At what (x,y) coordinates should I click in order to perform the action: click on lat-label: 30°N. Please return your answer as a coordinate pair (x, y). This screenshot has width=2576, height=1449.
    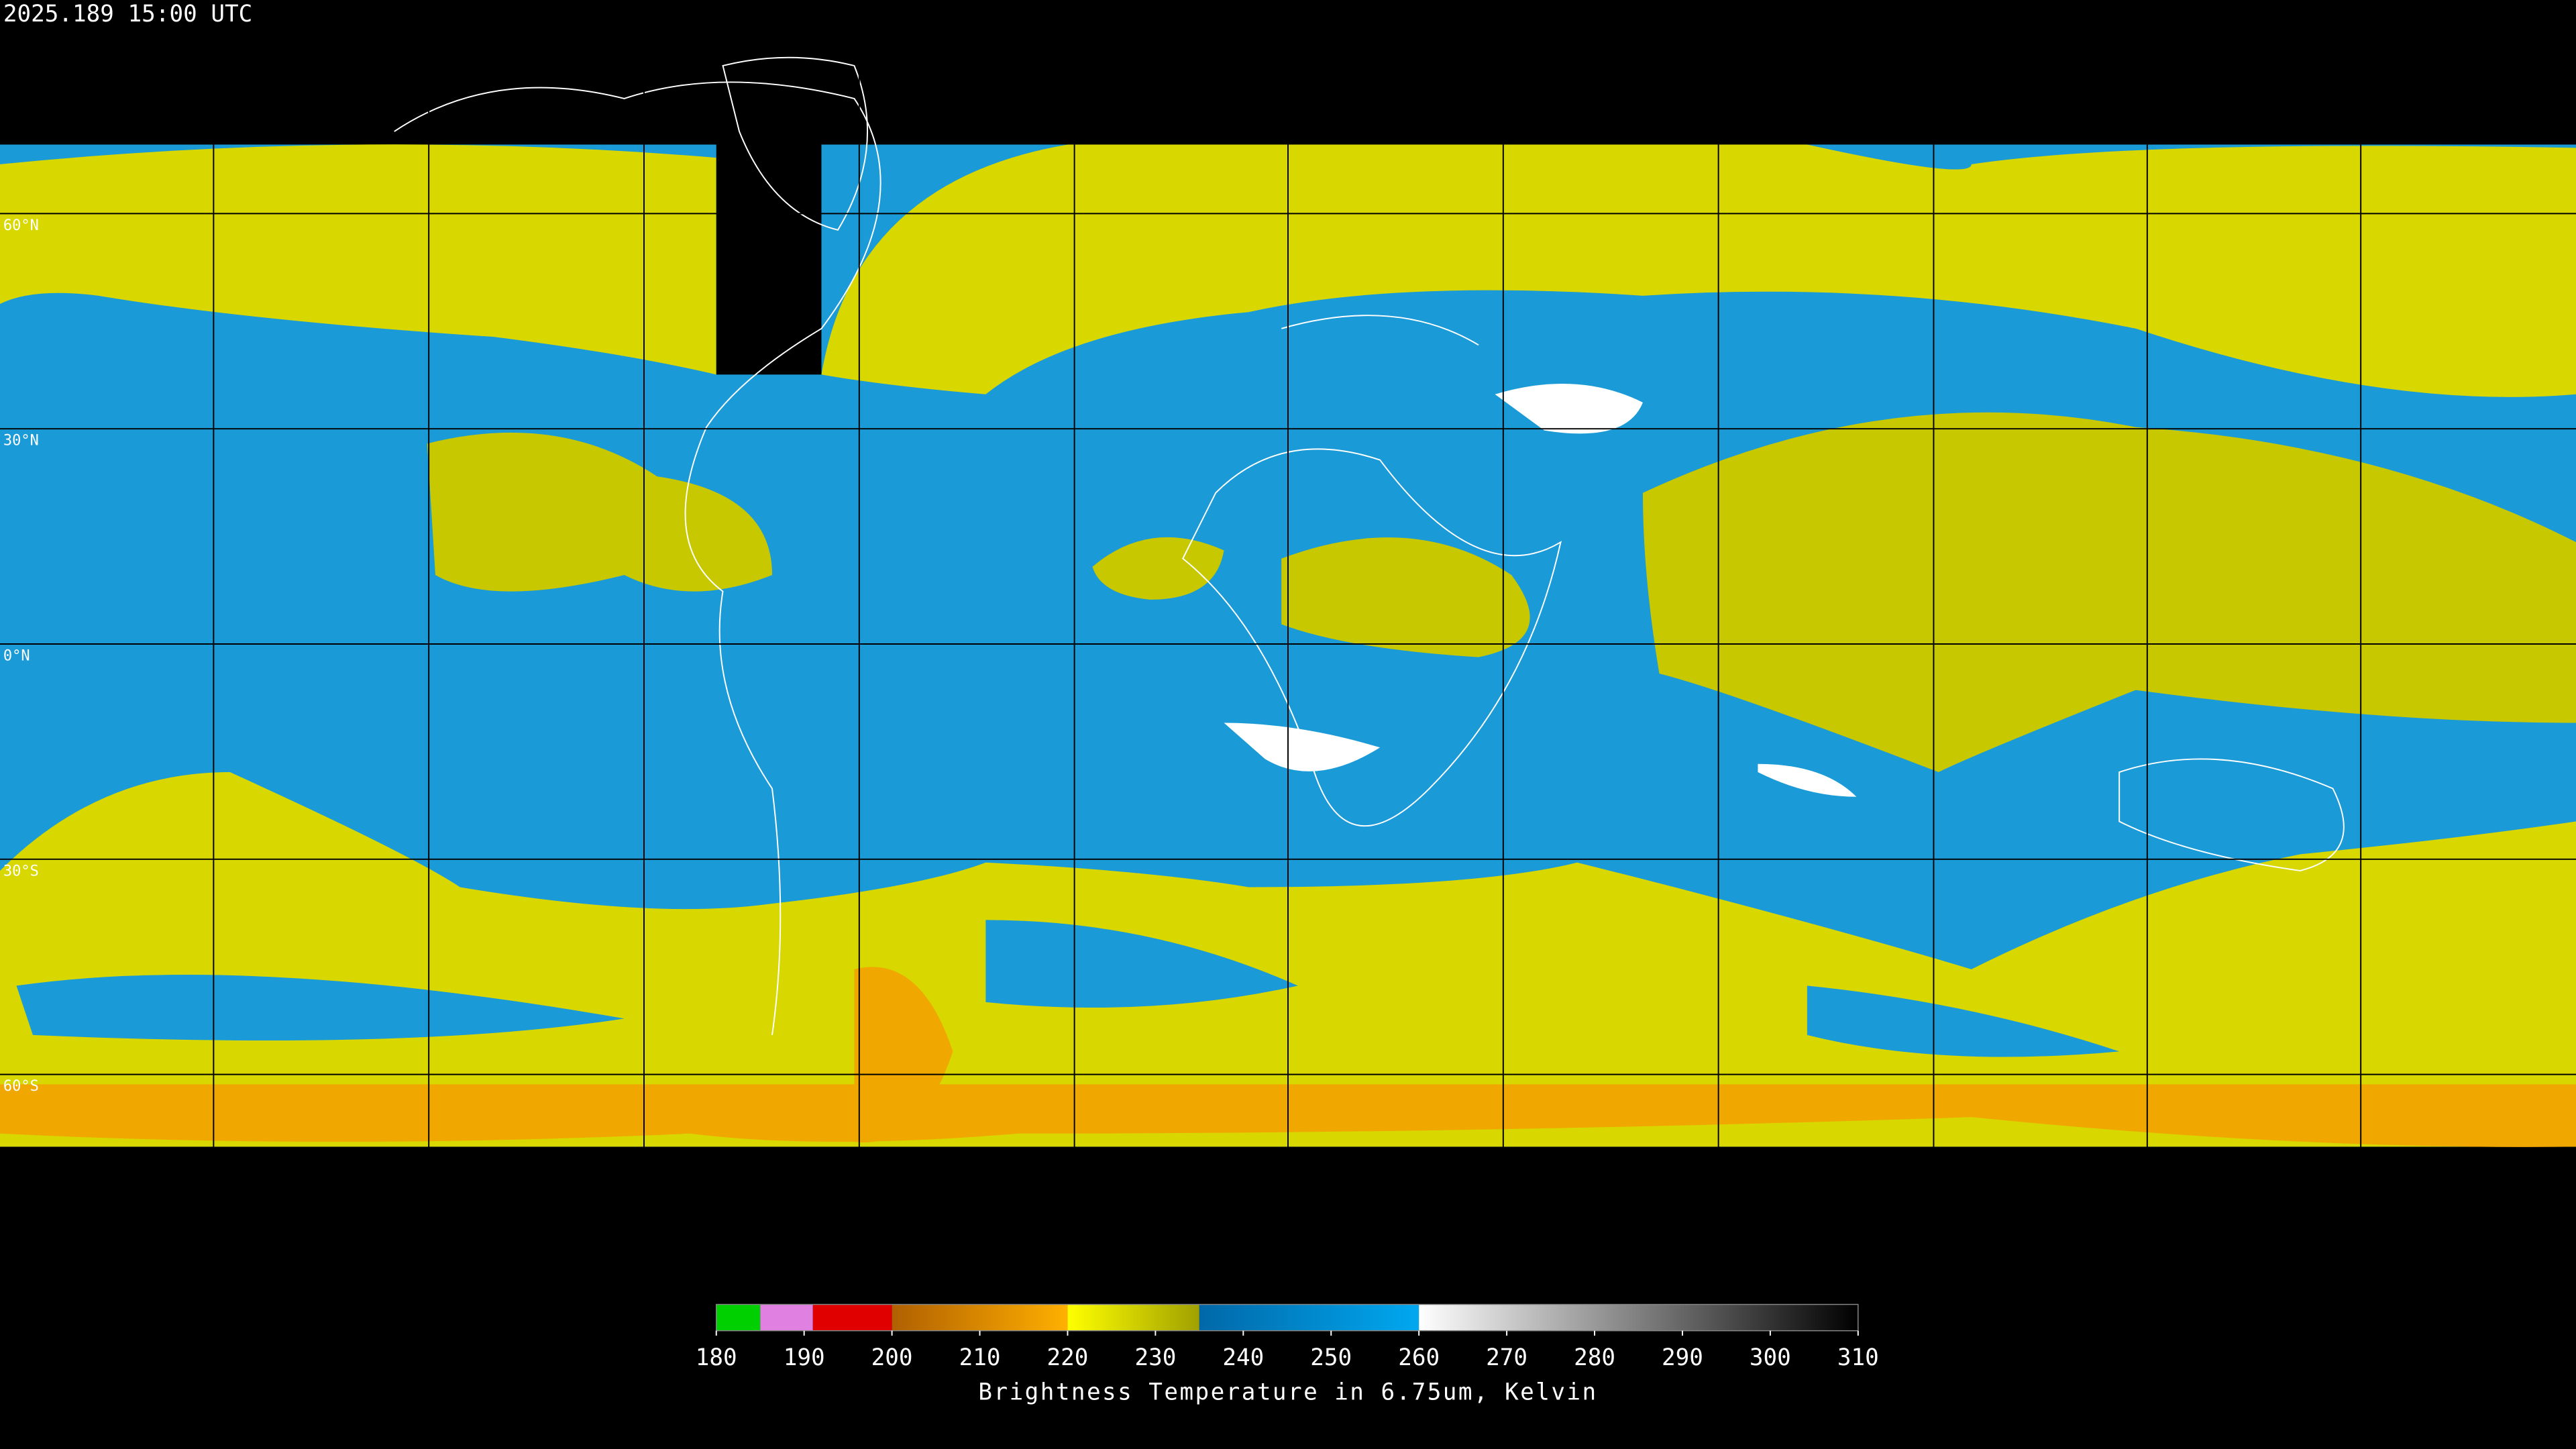
    Looking at the image, I should click on (21, 441).